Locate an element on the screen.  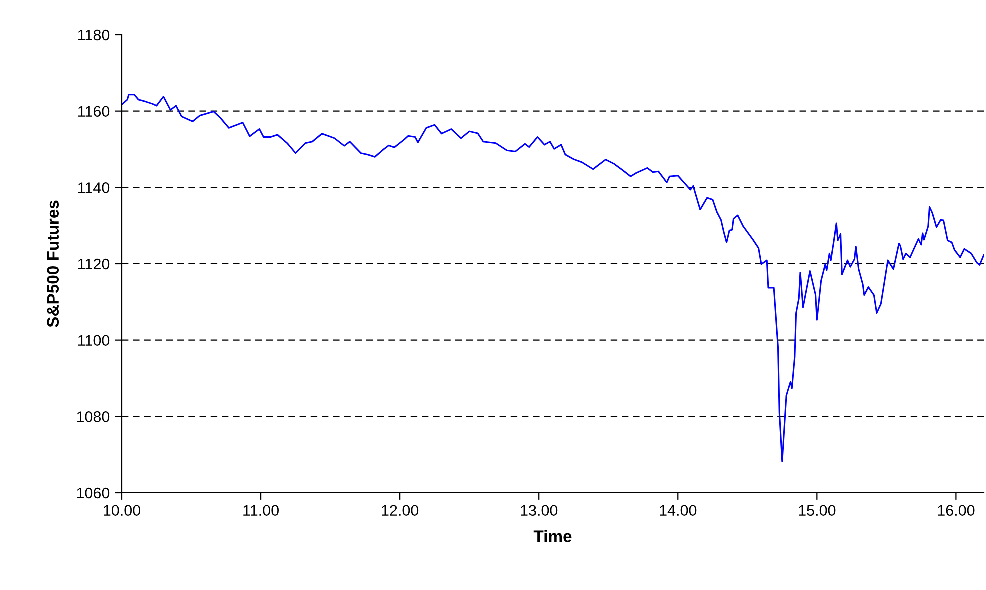
x-tick-label: 11.00 is located at coordinates (261, 510).